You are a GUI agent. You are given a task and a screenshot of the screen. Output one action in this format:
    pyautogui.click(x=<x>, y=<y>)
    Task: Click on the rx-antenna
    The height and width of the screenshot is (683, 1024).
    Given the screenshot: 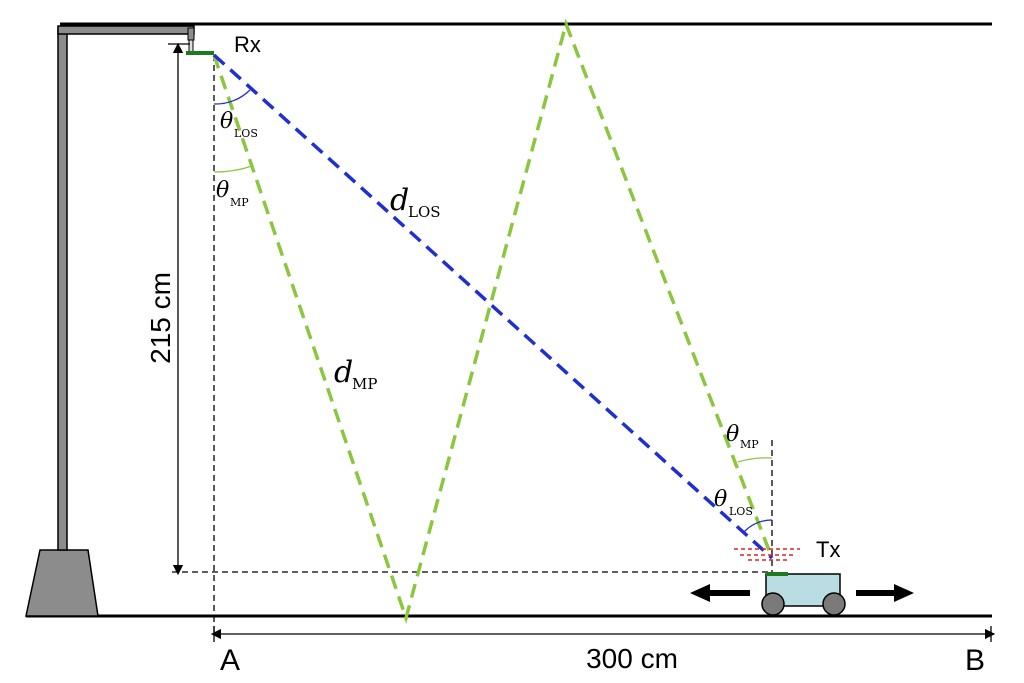 What is the action you would take?
    pyautogui.click(x=200, y=53)
    